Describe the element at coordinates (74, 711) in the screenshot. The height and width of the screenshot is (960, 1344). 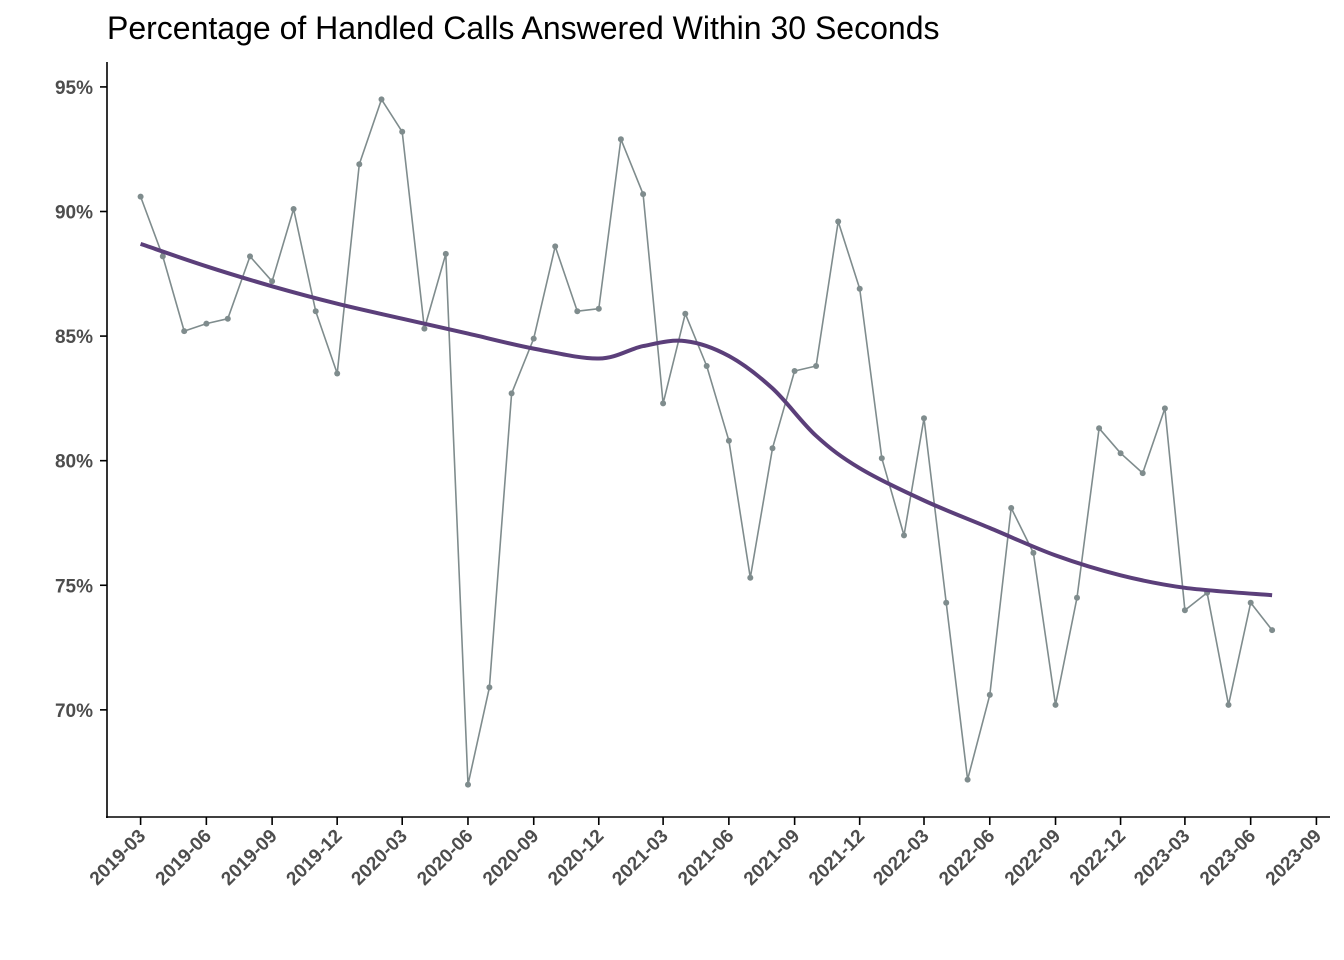
I see `y-tick-label: 70%` at that location.